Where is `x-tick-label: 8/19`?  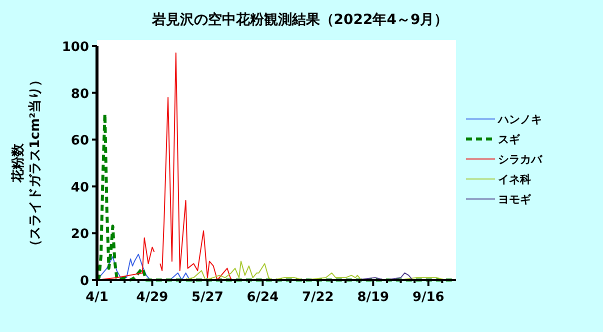 x-tick-label: 8/19 is located at coordinates (373, 297).